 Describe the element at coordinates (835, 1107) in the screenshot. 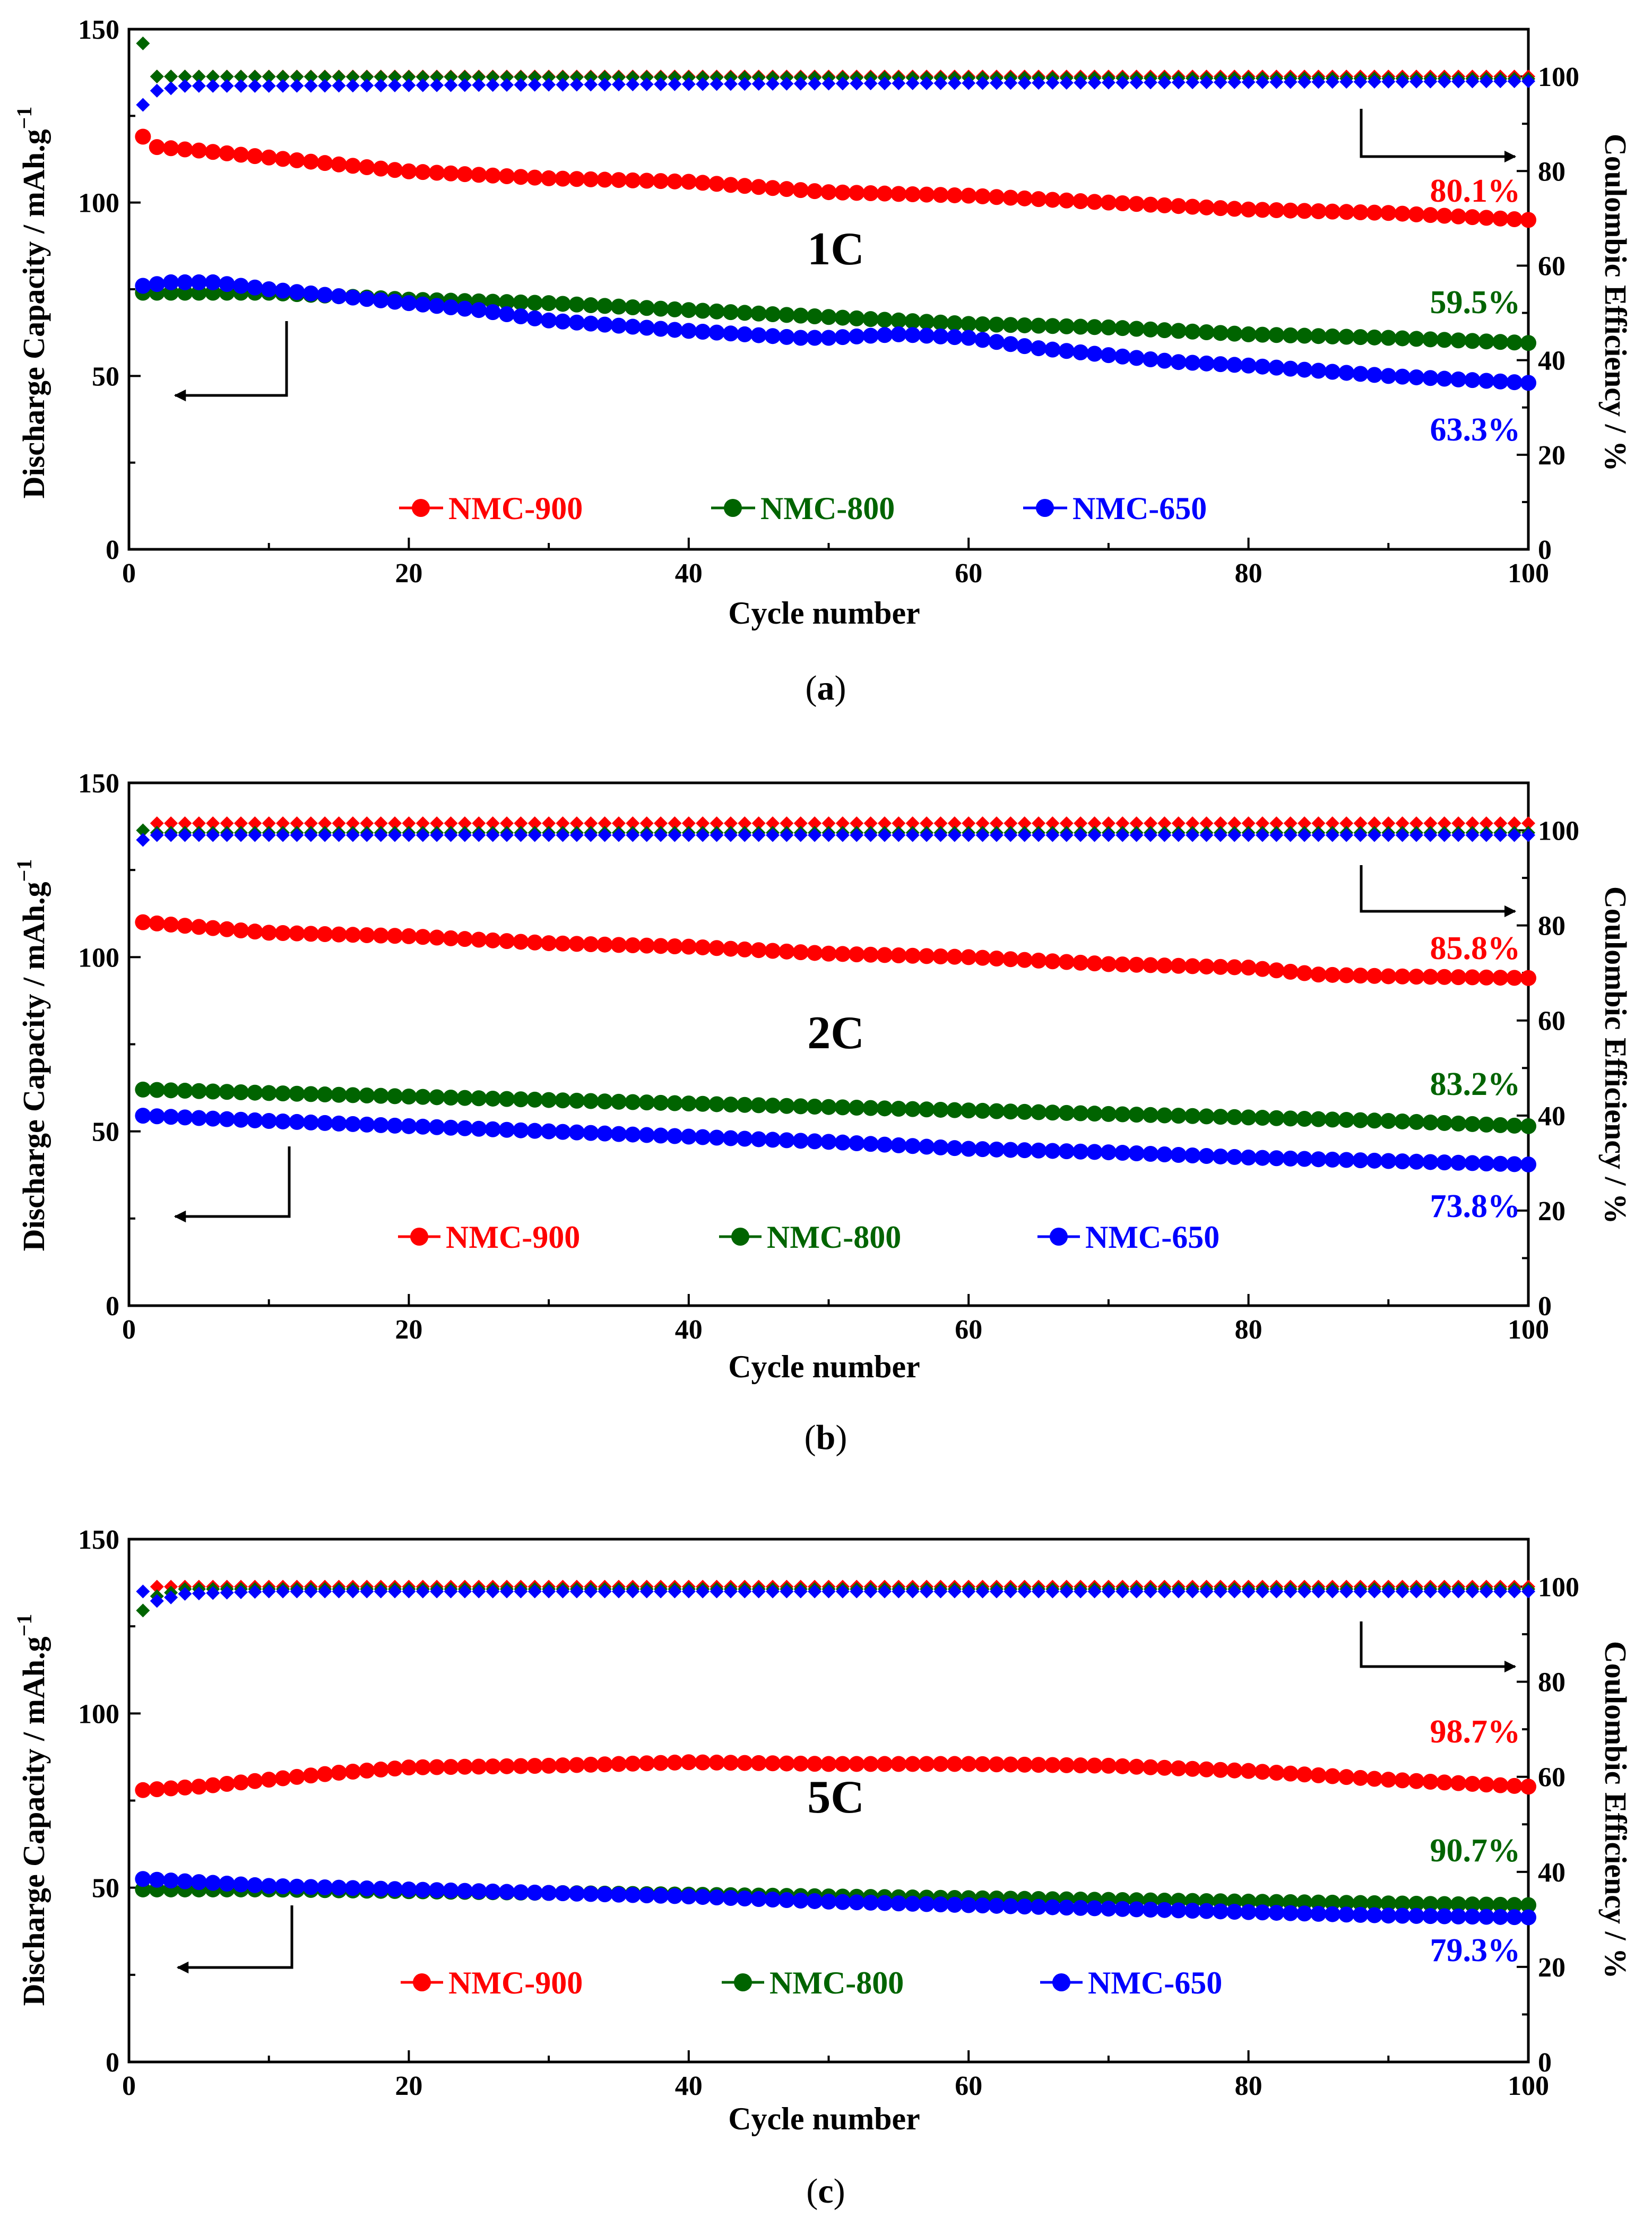

I see `capacity-series-nmc-800-b` at that location.